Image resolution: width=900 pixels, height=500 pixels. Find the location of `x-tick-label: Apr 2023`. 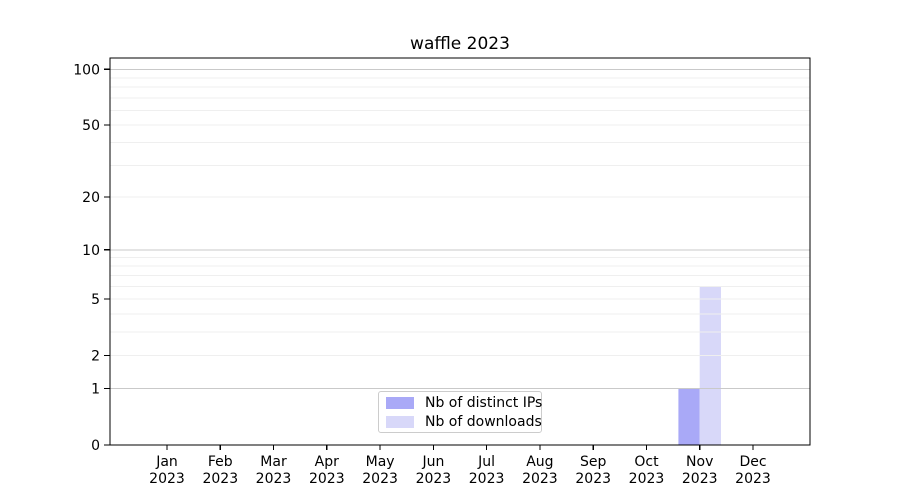

x-tick-label: Apr 2023 is located at coordinates (327, 470).